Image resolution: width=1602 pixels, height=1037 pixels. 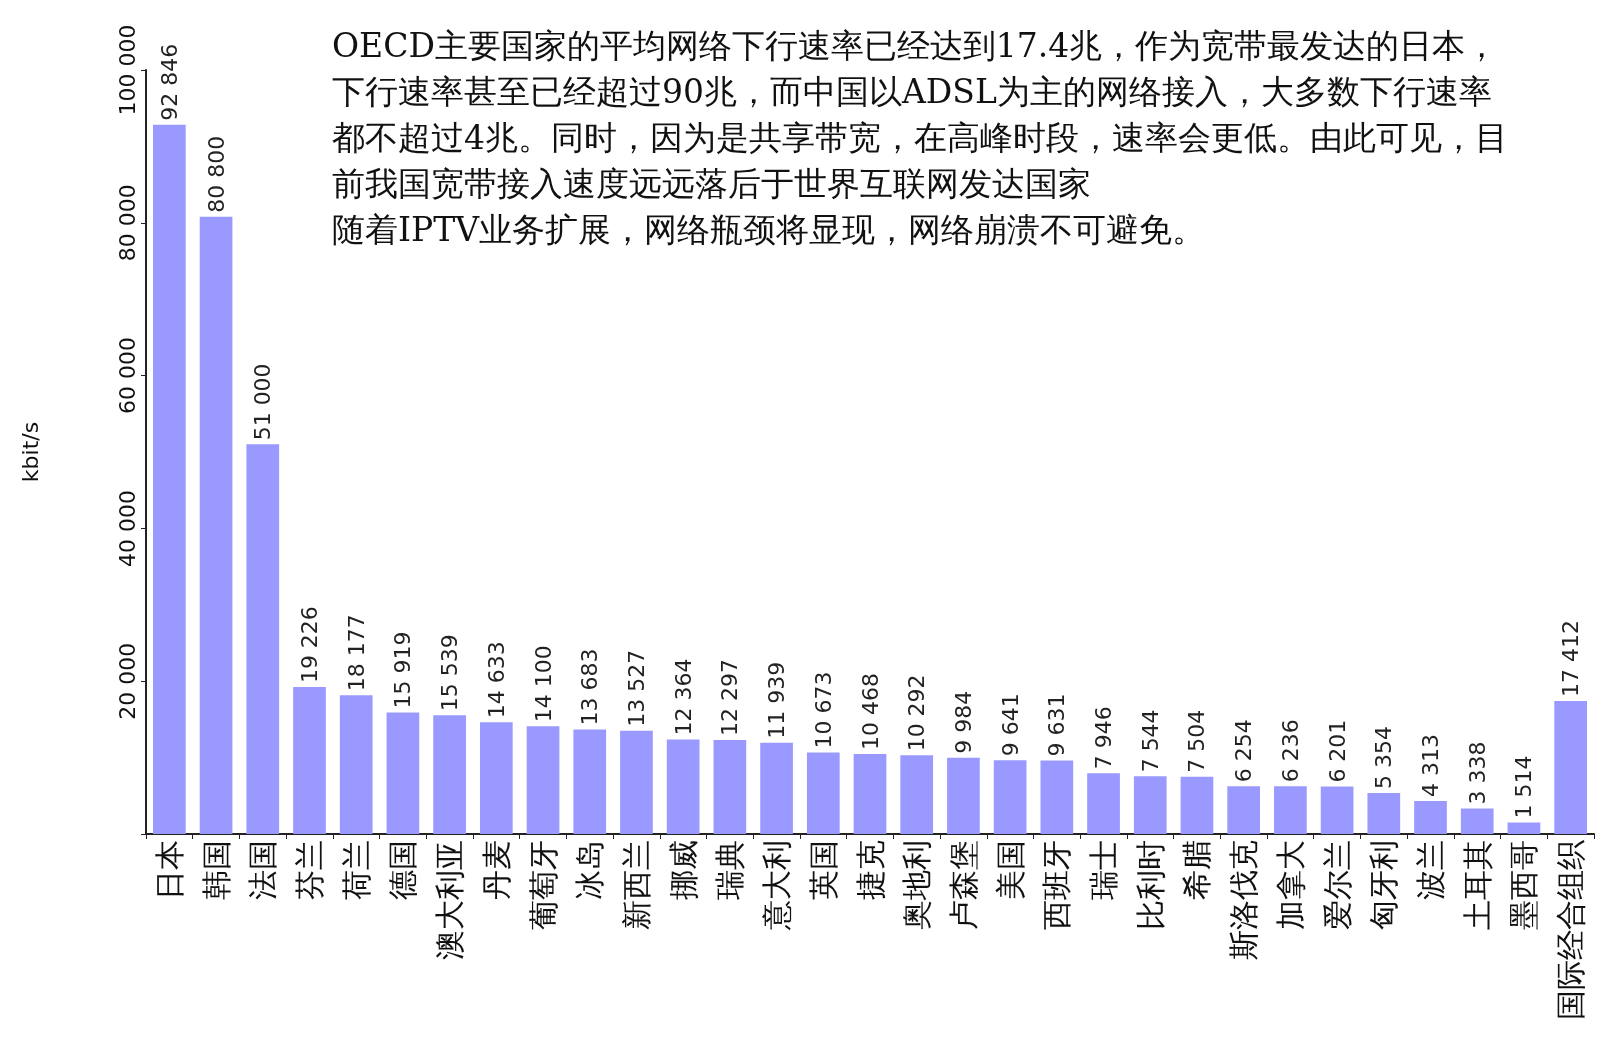 What do you see at coordinates (169, 870) in the screenshot?
I see `x-tick-label: 日本` at bounding box center [169, 870].